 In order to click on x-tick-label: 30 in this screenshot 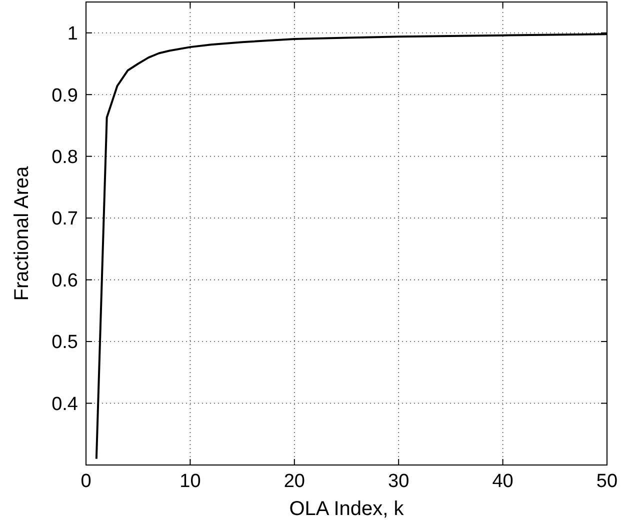, I will do `click(399, 481)`.